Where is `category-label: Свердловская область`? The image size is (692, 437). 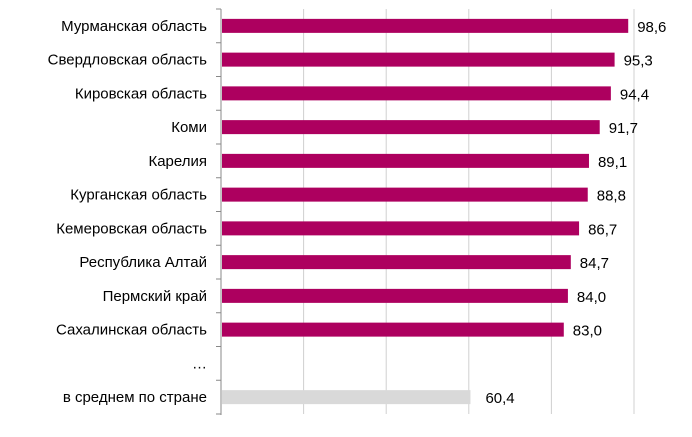 category-label: Свердловская область is located at coordinates (128, 60).